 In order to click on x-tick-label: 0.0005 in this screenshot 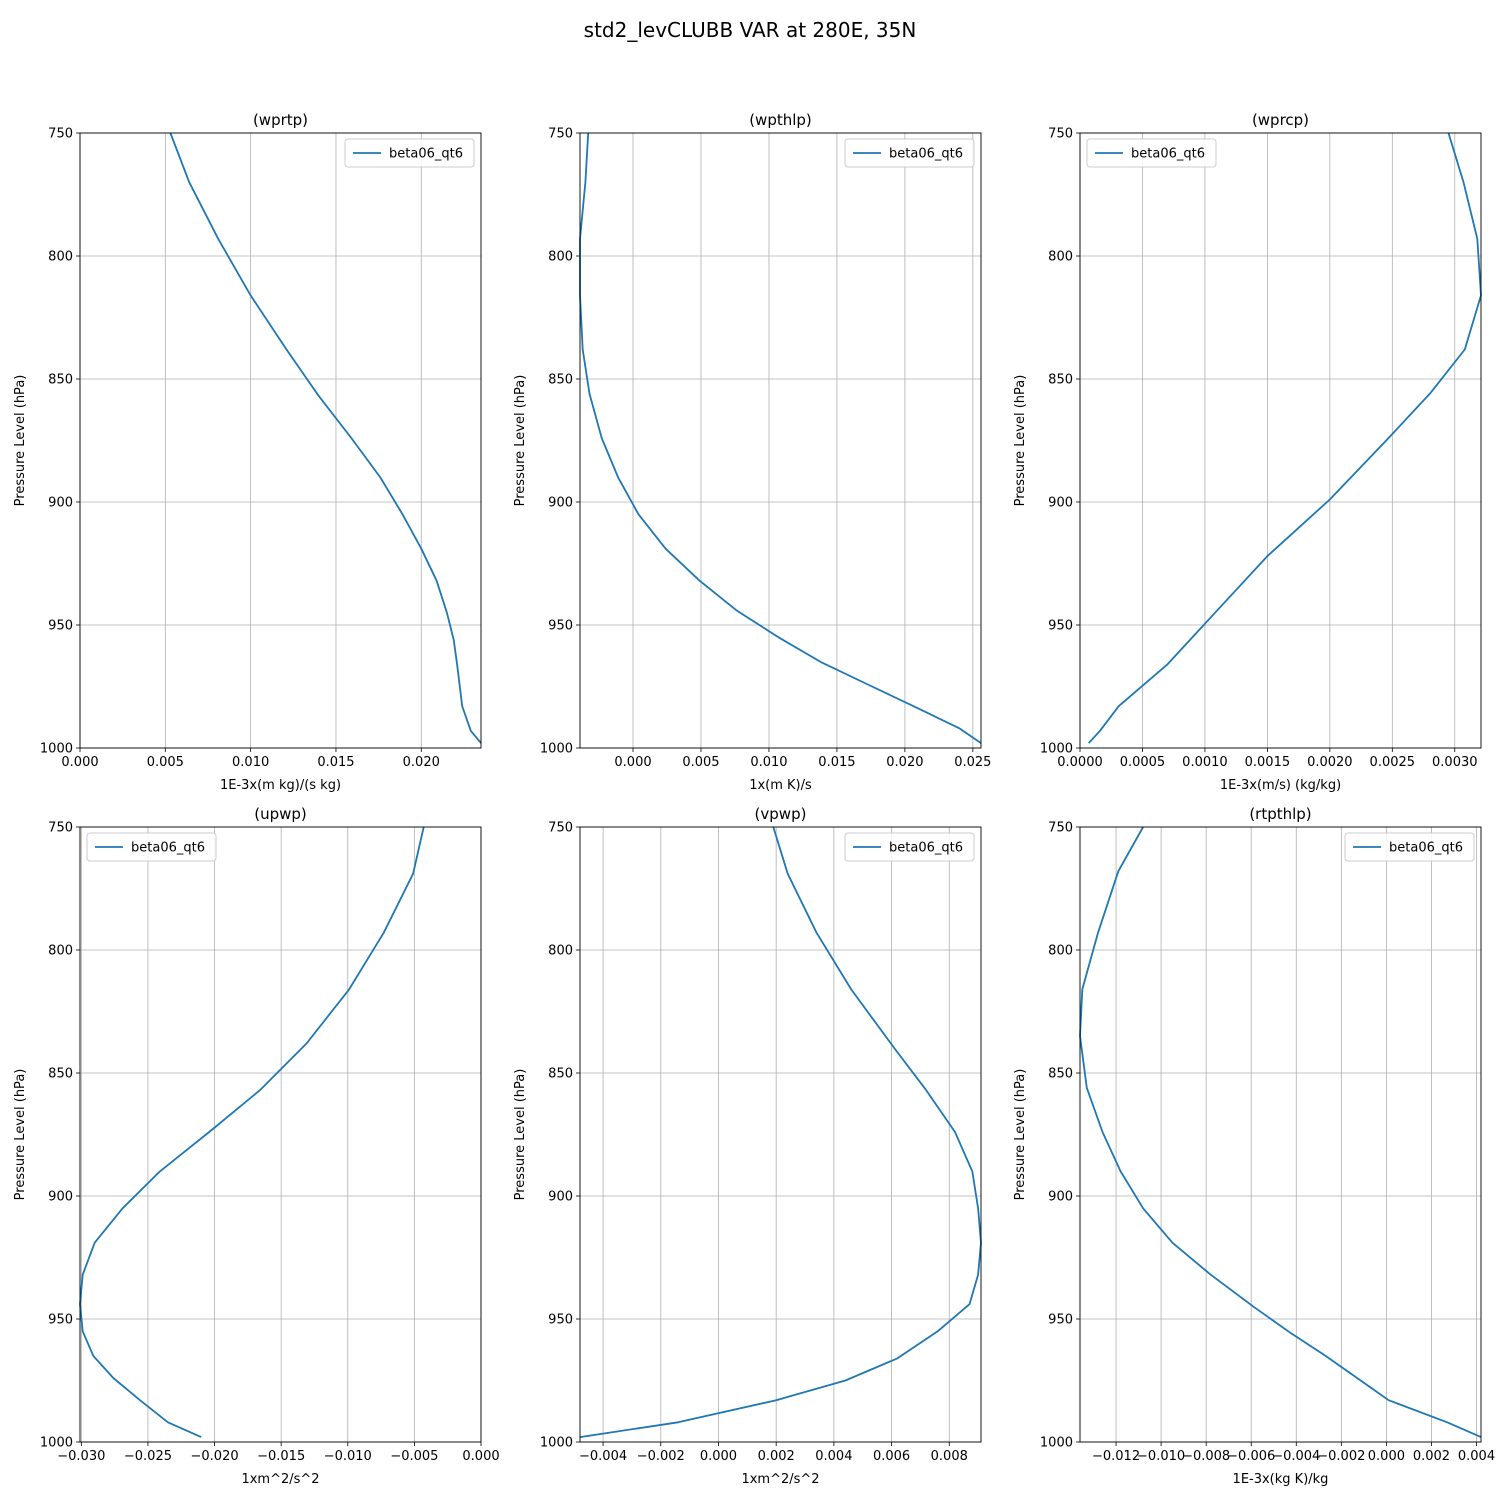, I will do `click(1143, 762)`.